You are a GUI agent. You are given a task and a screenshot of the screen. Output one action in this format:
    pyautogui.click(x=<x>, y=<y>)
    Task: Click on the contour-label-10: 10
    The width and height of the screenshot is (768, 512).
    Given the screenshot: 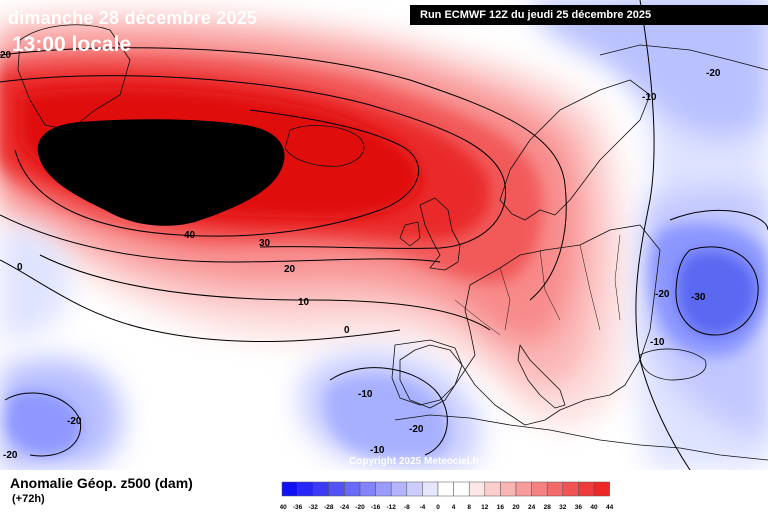 What is the action you would take?
    pyautogui.click(x=304, y=302)
    